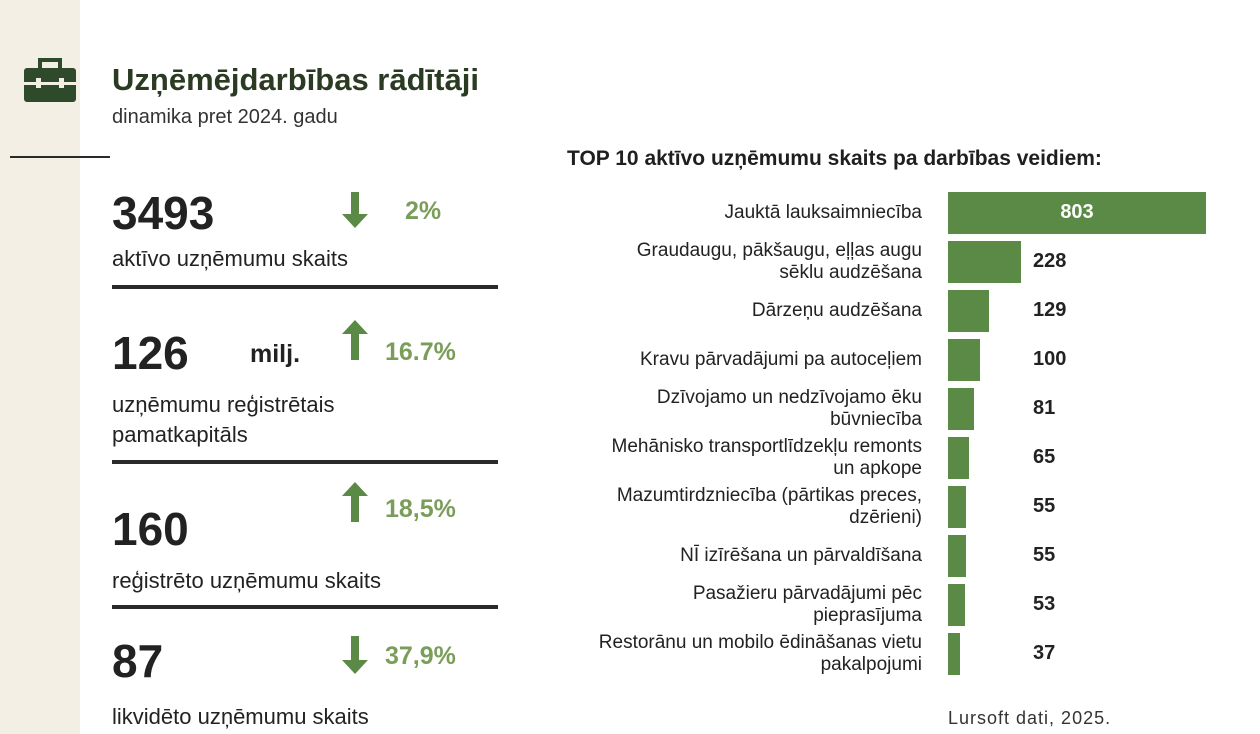 The image size is (1260, 734). Describe the element at coordinates (40, 367) in the screenshot. I see `side-strip` at that location.